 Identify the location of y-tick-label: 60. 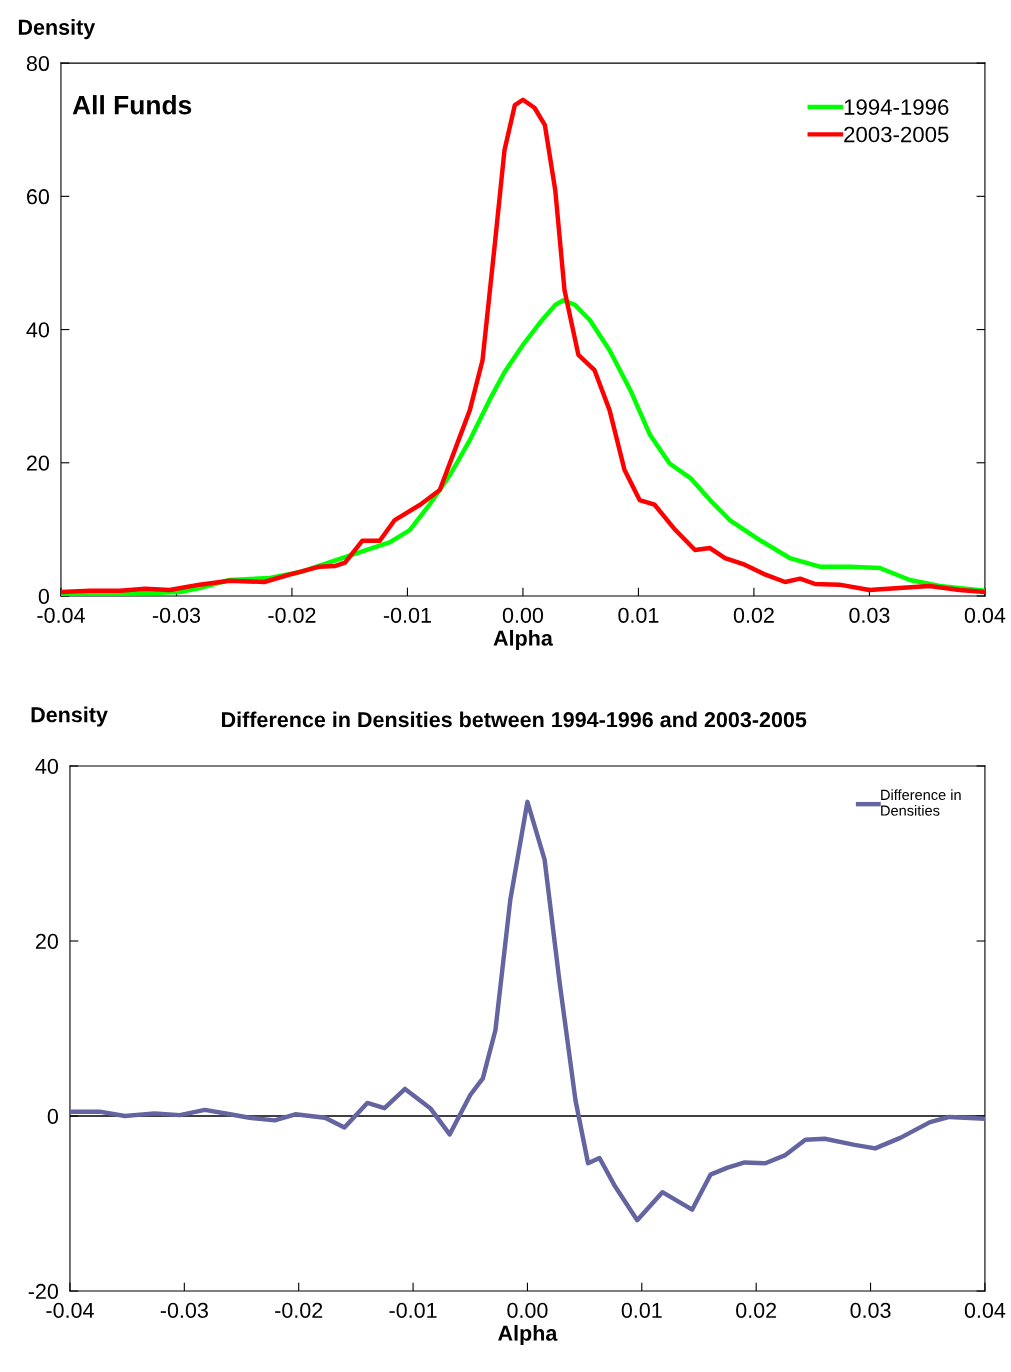
(38, 197).